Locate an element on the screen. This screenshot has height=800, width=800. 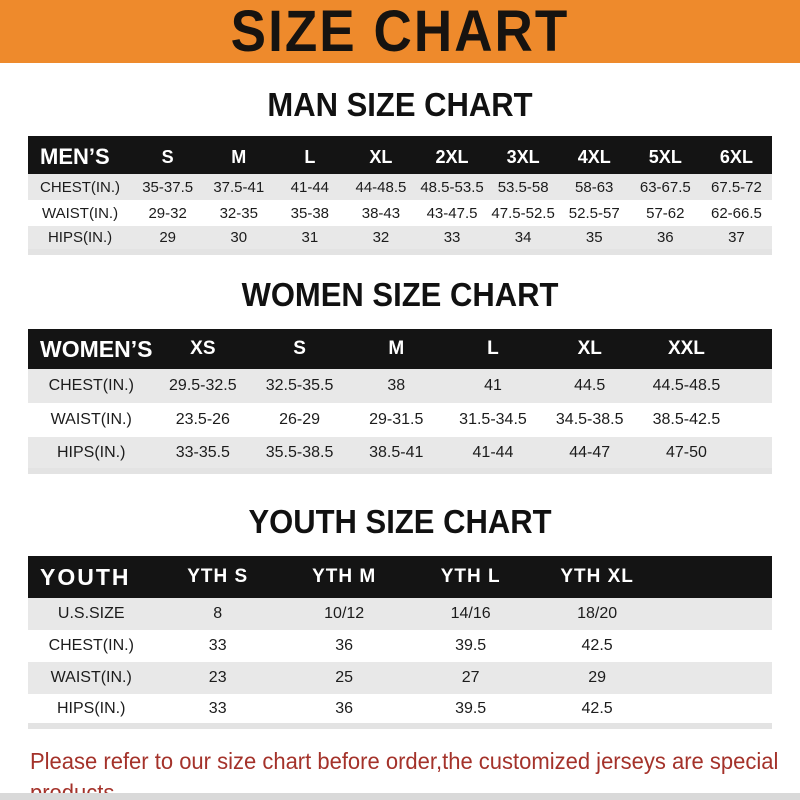
size-value-cell: 41-44 is located at coordinates (493, 452).